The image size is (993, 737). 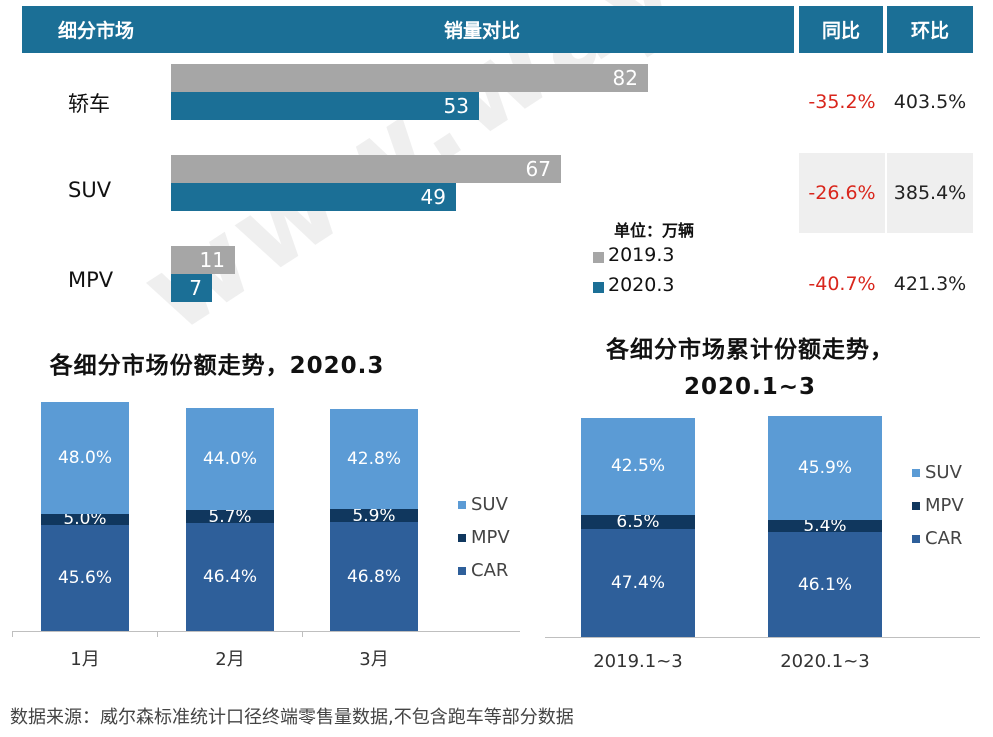 What do you see at coordinates (489, 504) in the screenshot?
I see `stack1-legend-label-SUV: SUV` at bounding box center [489, 504].